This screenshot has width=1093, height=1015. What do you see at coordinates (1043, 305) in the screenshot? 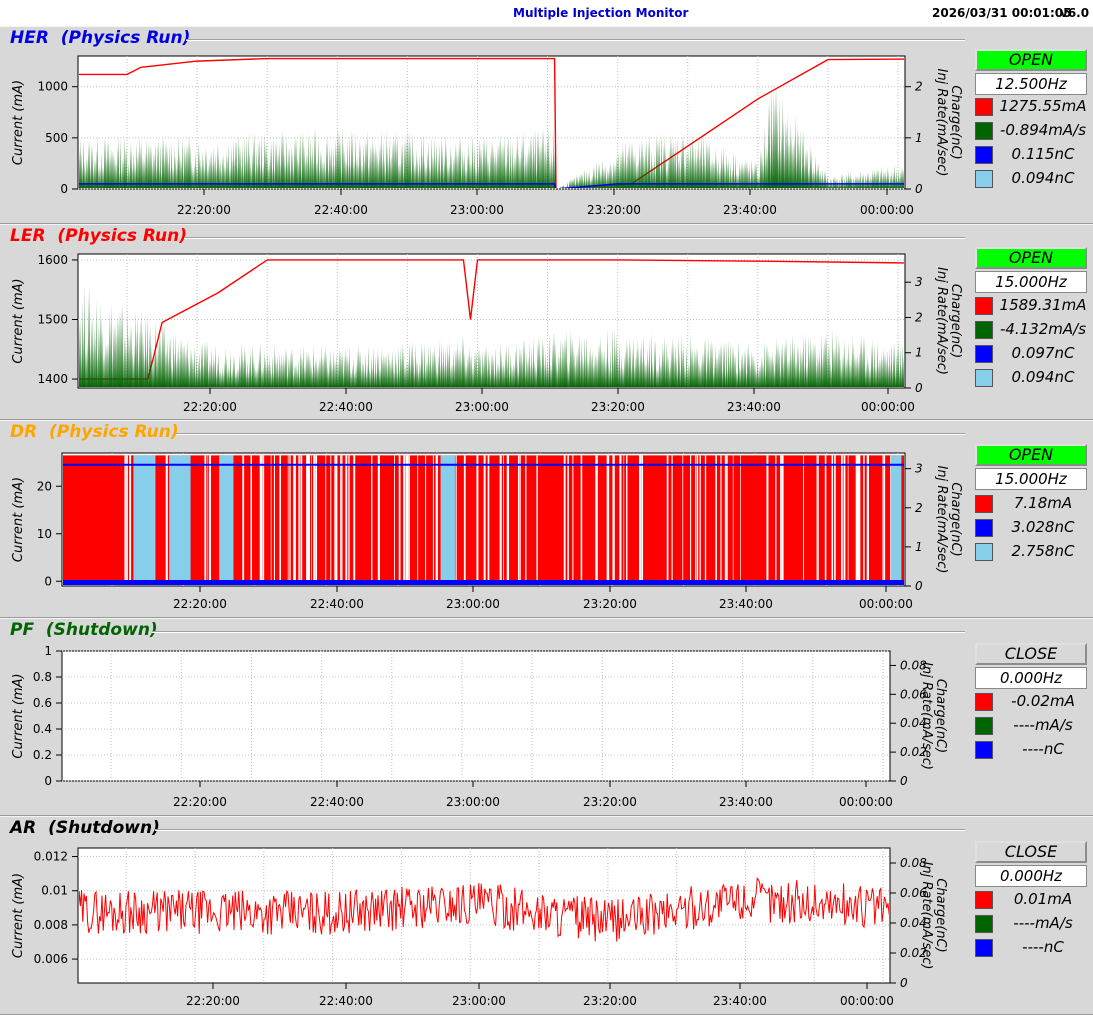
I see `legend-value: 1589.31mA` at bounding box center [1043, 305].